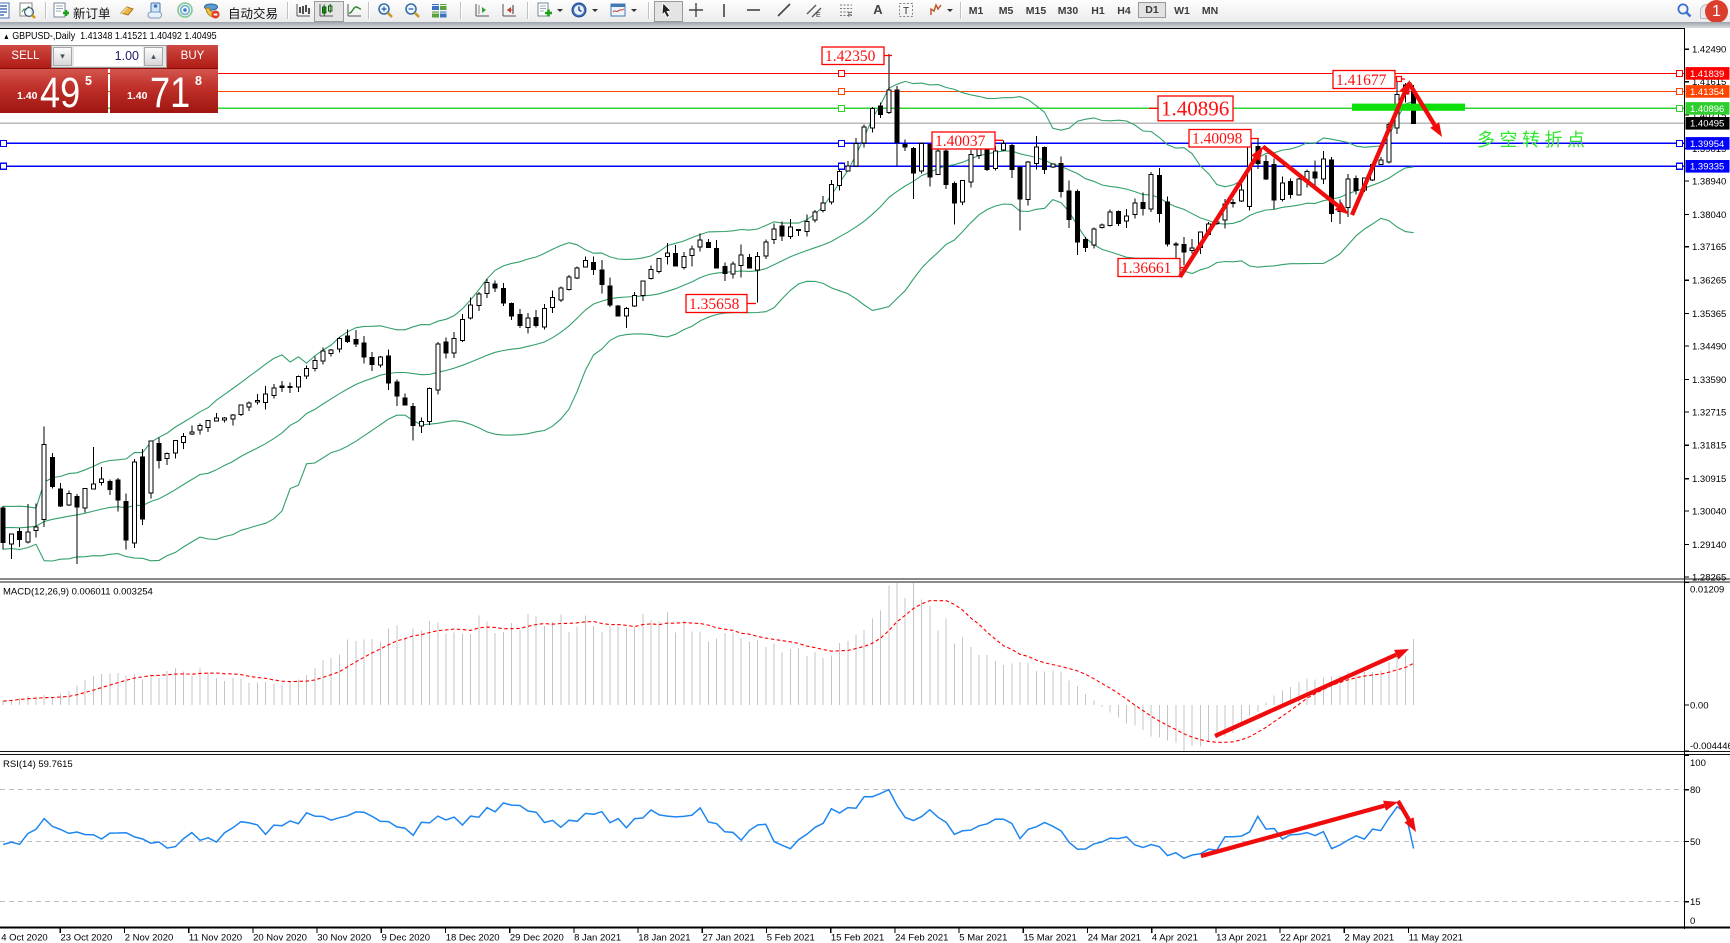 The height and width of the screenshot is (943, 1730). I want to click on svg-text: 1.32715, so click(1709, 412).